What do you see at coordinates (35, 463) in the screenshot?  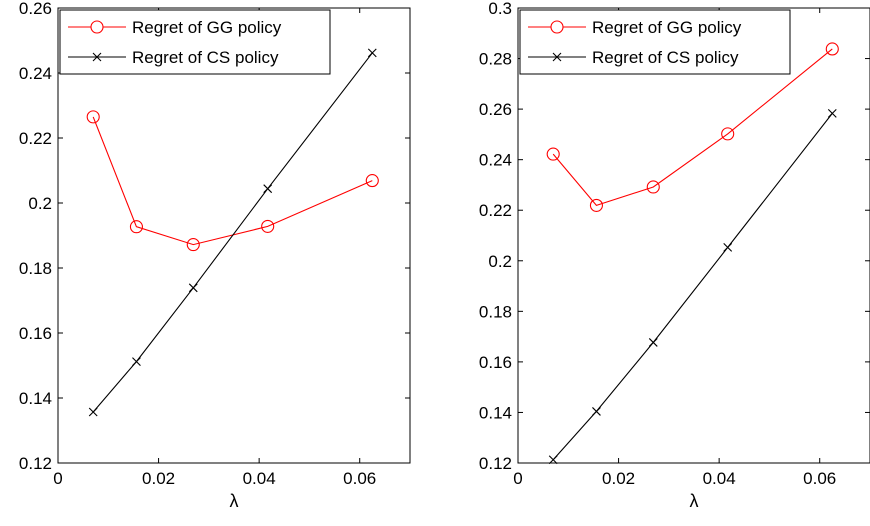 I see `panel-1-y-tick-label: 0.12` at bounding box center [35, 463].